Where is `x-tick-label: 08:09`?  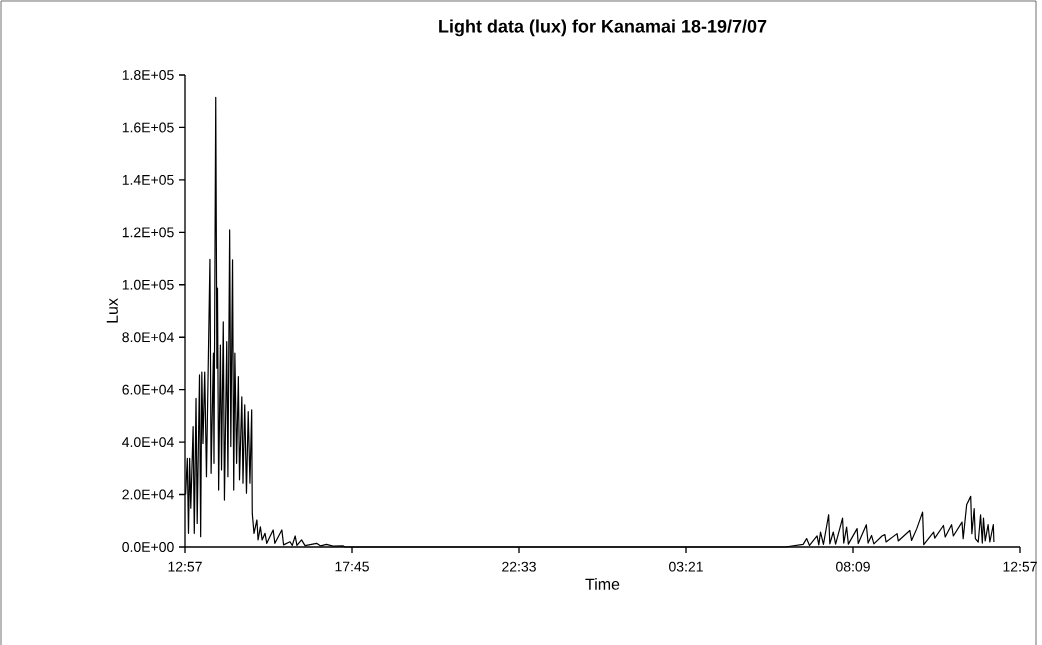
x-tick-label: 08:09 is located at coordinates (853, 566).